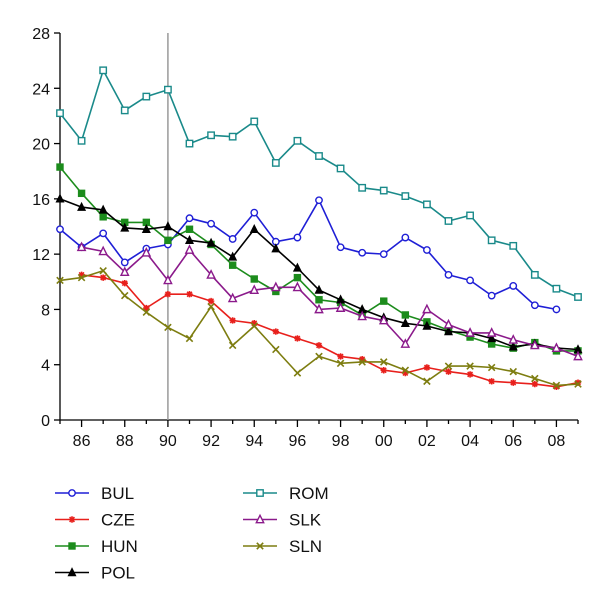 The width and height of the screenshot is (600, 604). What do you see at coordinates (125, 441) in the screenshot?
I see `x-tick-label: 88` at bounding box center [125, 441].